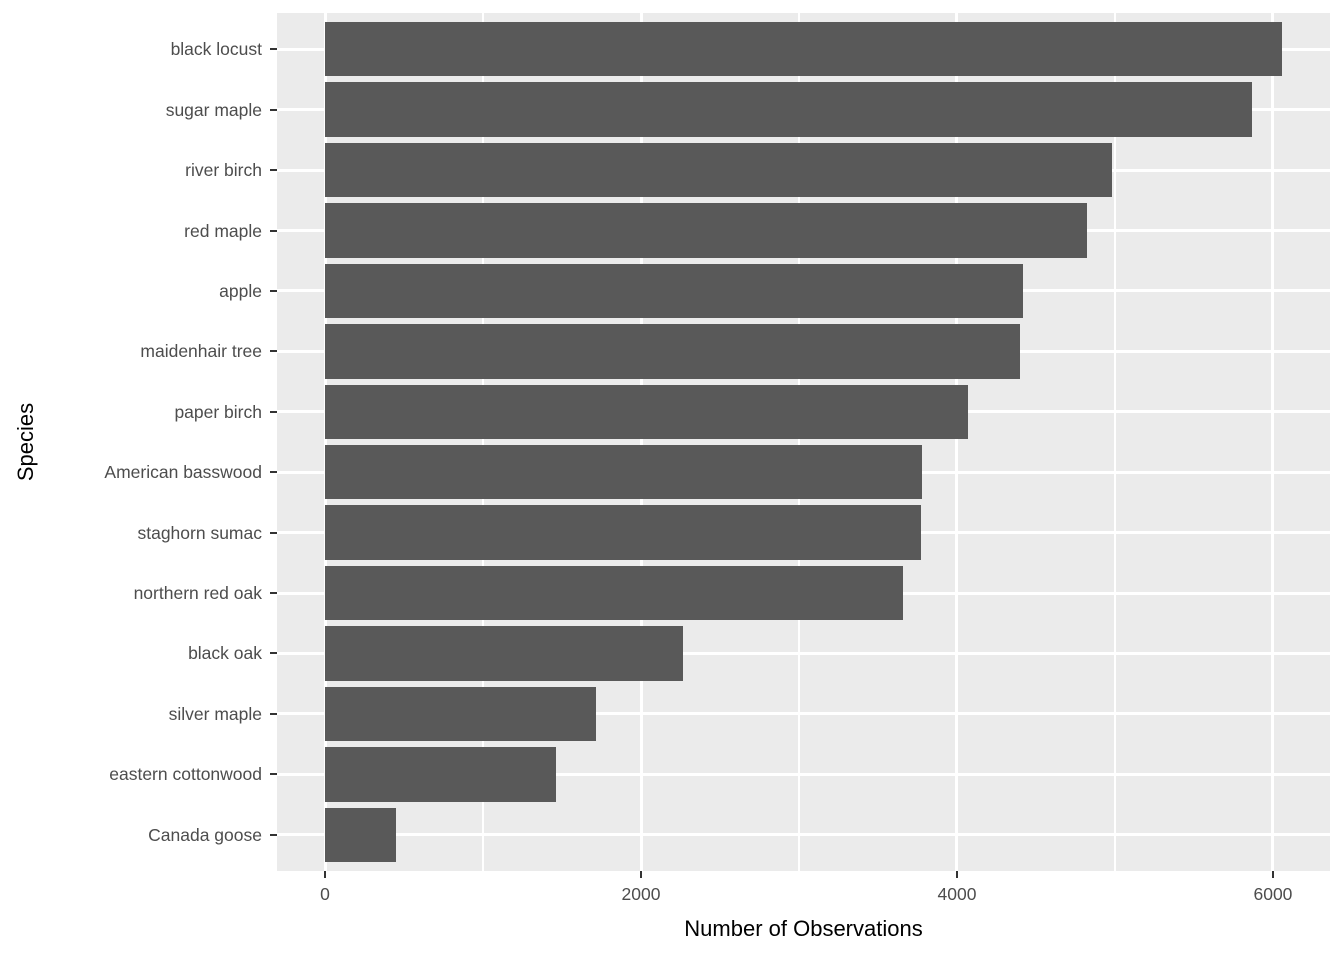 This screenshot has width=1344, height=960. What do you see at coordinates (1273, 894) in the screenshot?
I see `x-tick-label: 6000` at bounding box center [1273, 894].